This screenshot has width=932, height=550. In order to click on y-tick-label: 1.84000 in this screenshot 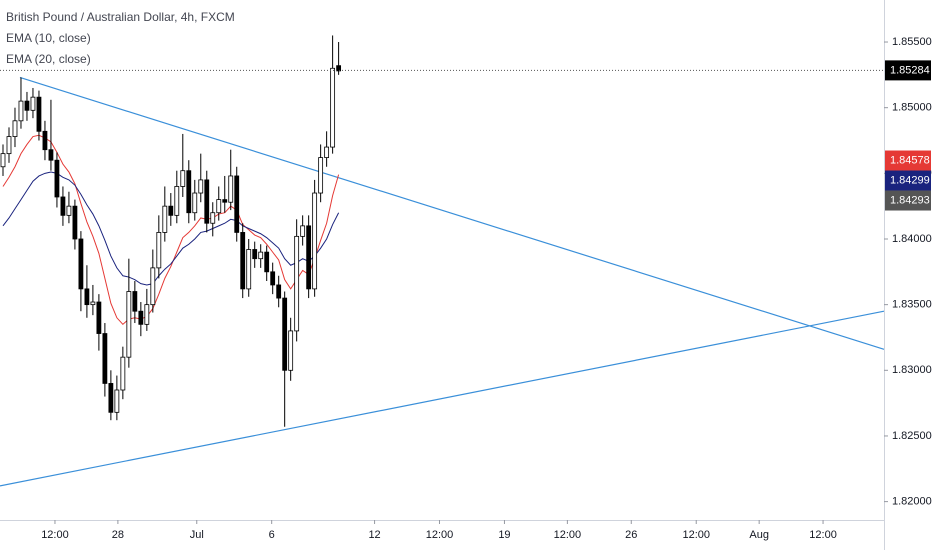, I will do `click(912, 239)`.